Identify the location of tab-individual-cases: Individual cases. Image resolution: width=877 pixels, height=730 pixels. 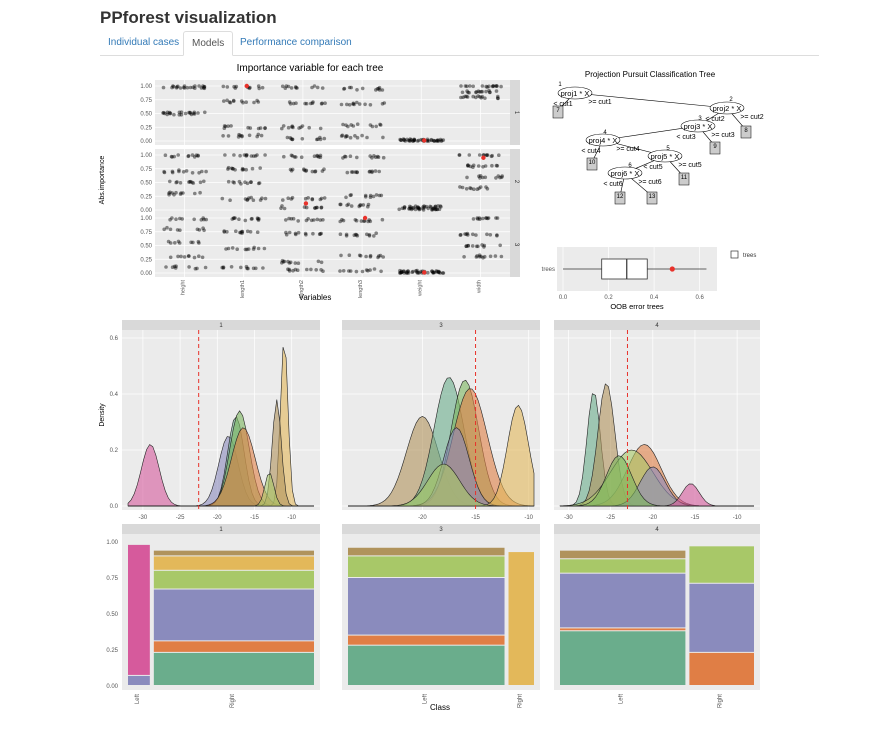
(144, 42).